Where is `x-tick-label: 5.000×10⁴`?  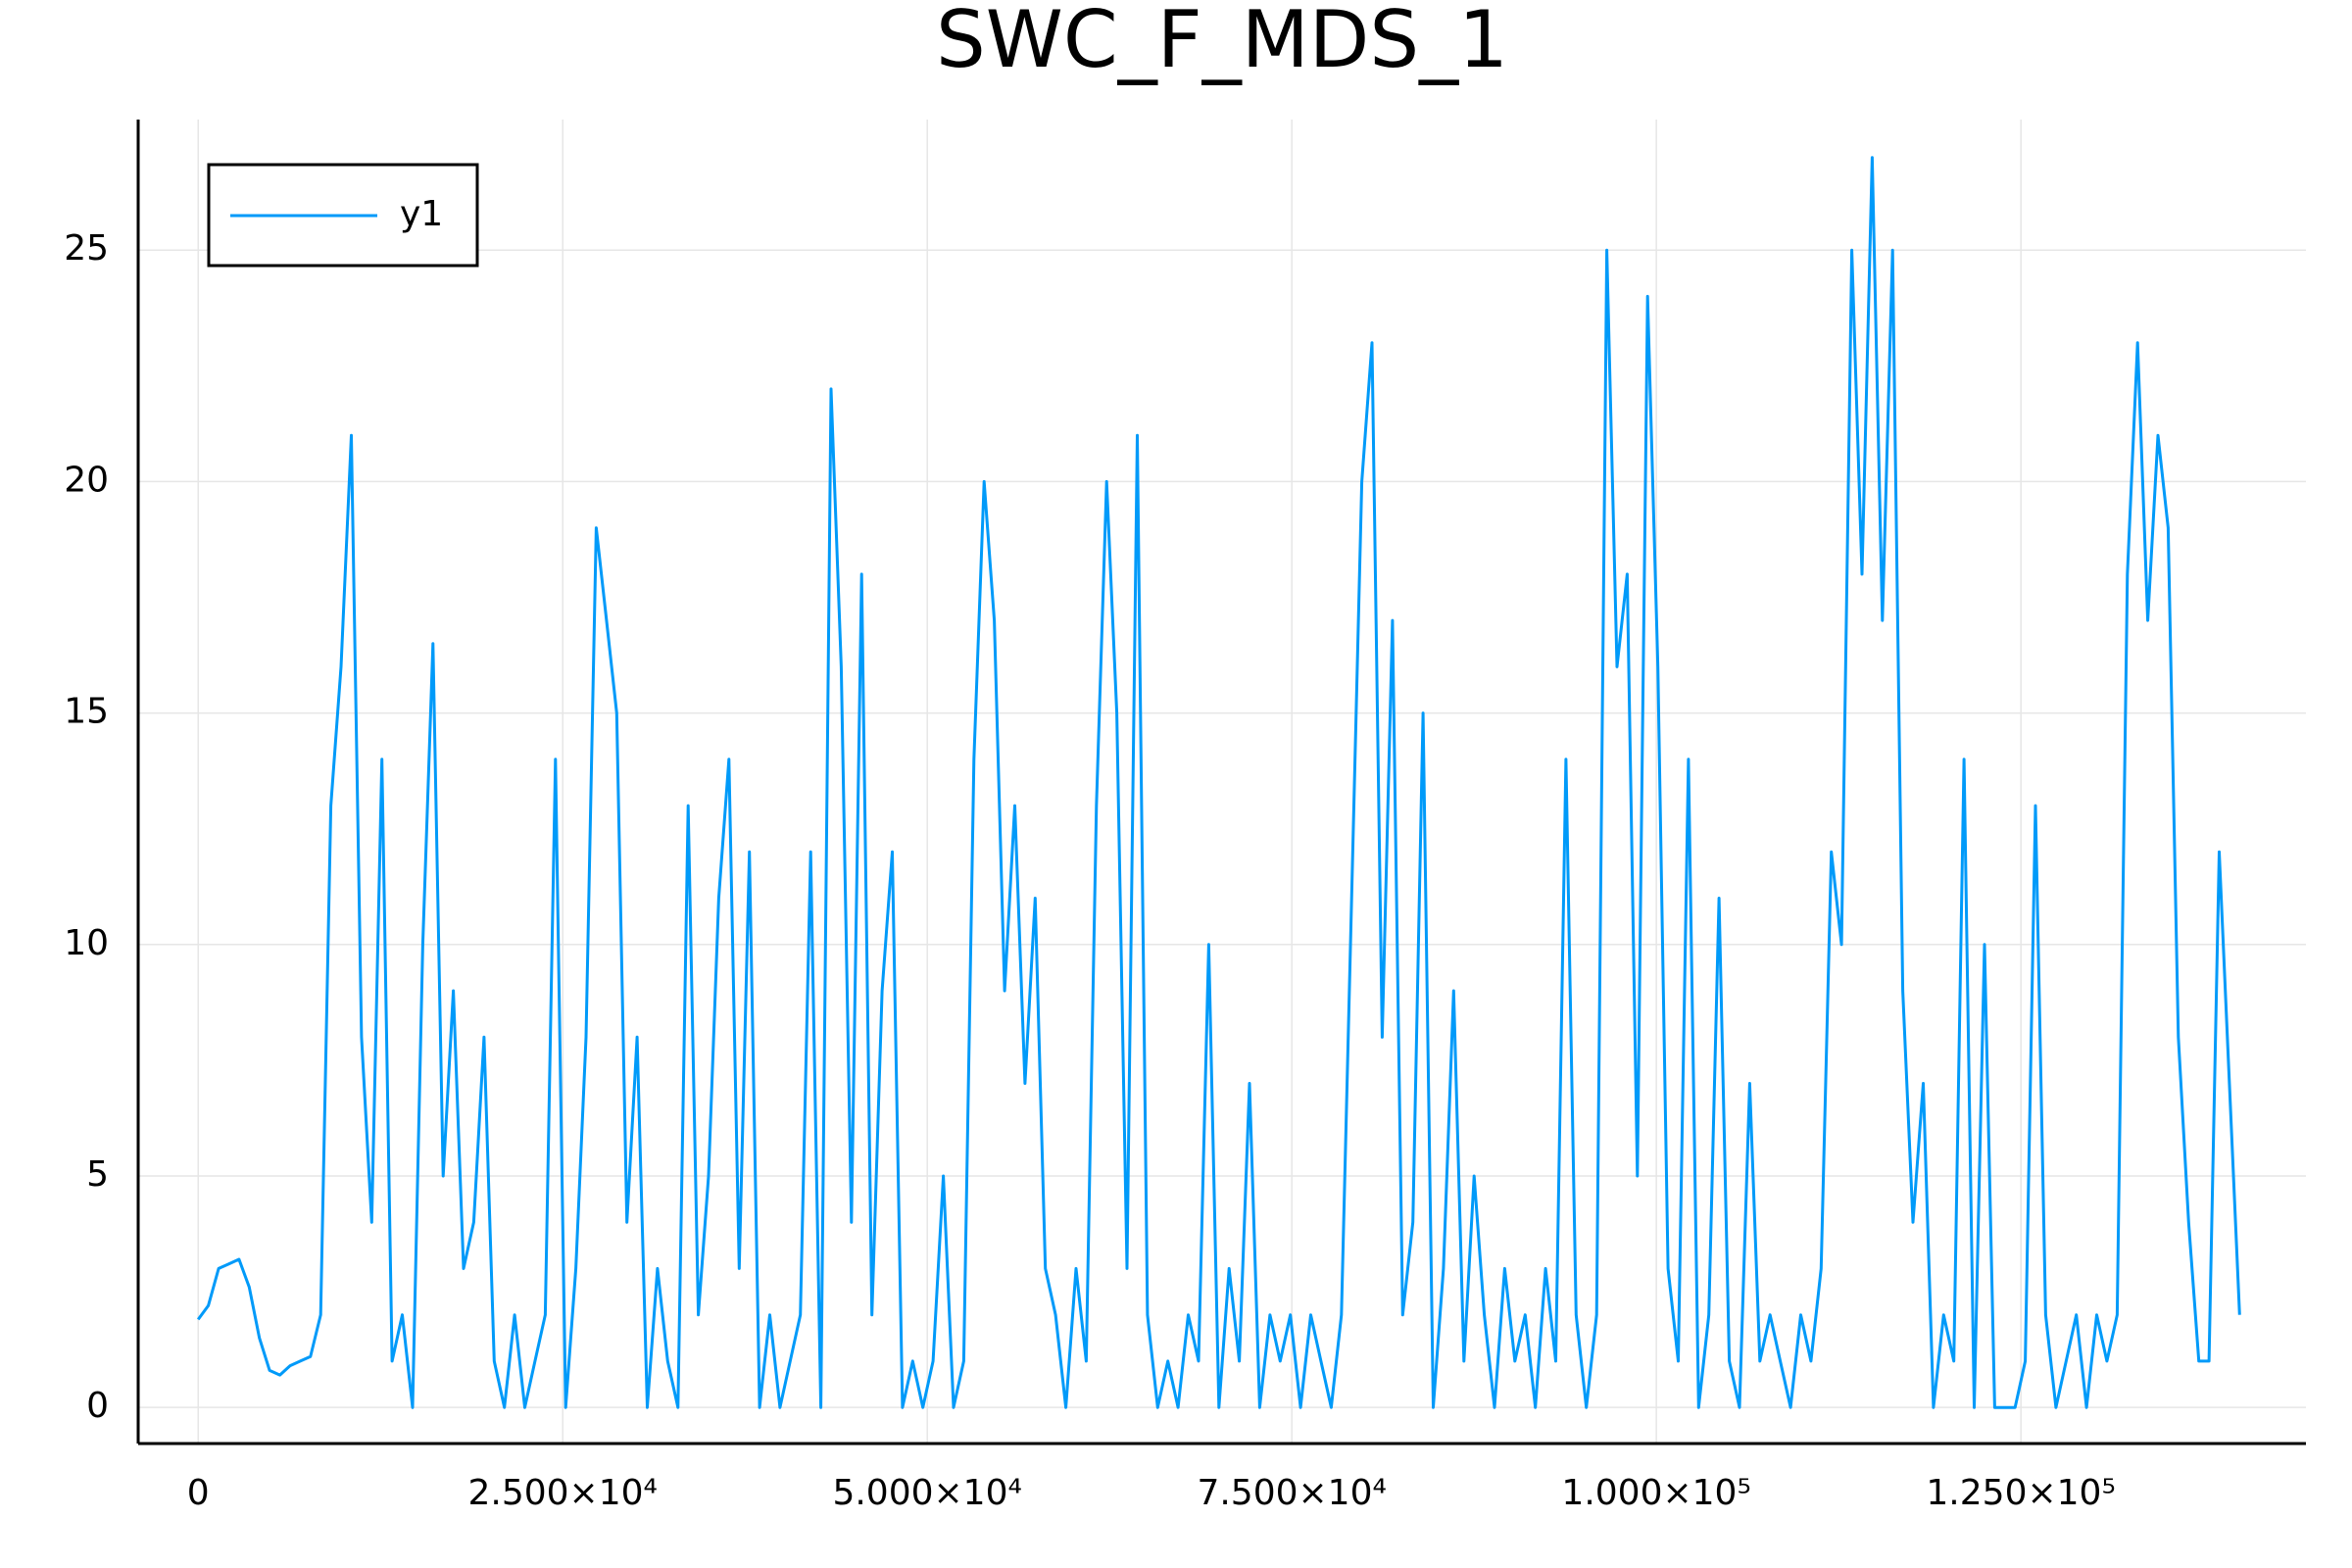 x-tick-label: 5.000×10⁴ is located at coordinates (926, 1493).